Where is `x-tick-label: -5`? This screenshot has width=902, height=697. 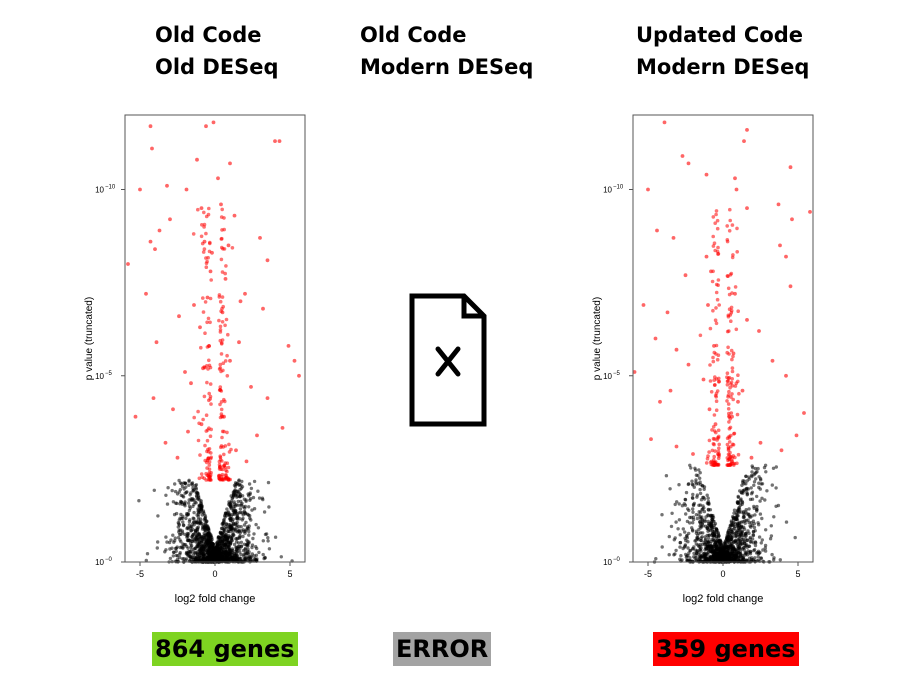 x-tick-label: -5 is located at coordinates (648, 574).